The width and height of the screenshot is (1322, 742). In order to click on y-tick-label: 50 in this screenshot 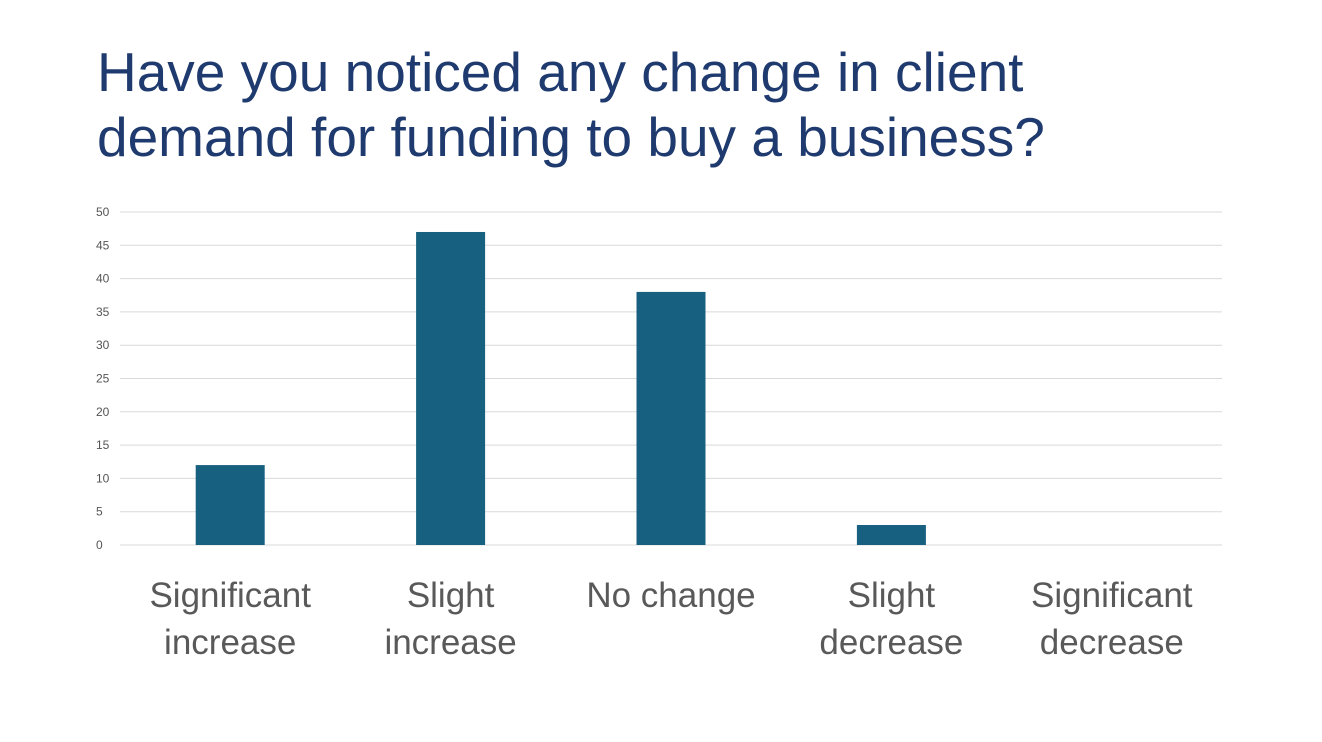, I will do `click(103, 212)`.